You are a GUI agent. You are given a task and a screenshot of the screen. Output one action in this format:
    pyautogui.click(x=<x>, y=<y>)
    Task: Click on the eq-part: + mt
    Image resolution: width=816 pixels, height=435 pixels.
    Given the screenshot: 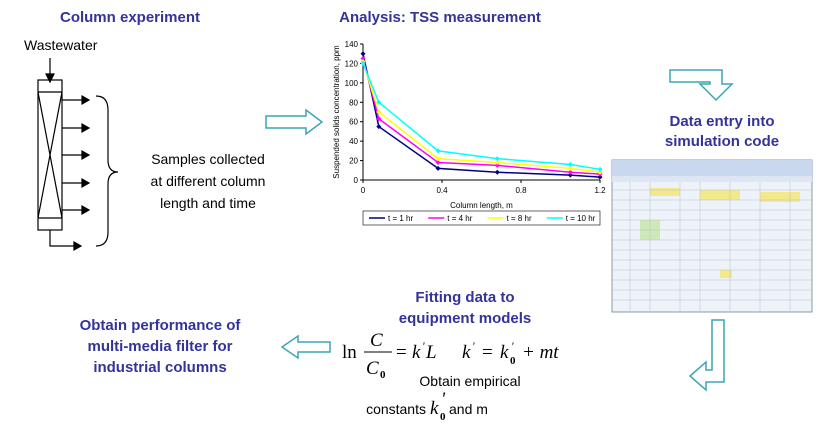 What is the action you would take?
    pyautogui.click(x=540, y=352)
    